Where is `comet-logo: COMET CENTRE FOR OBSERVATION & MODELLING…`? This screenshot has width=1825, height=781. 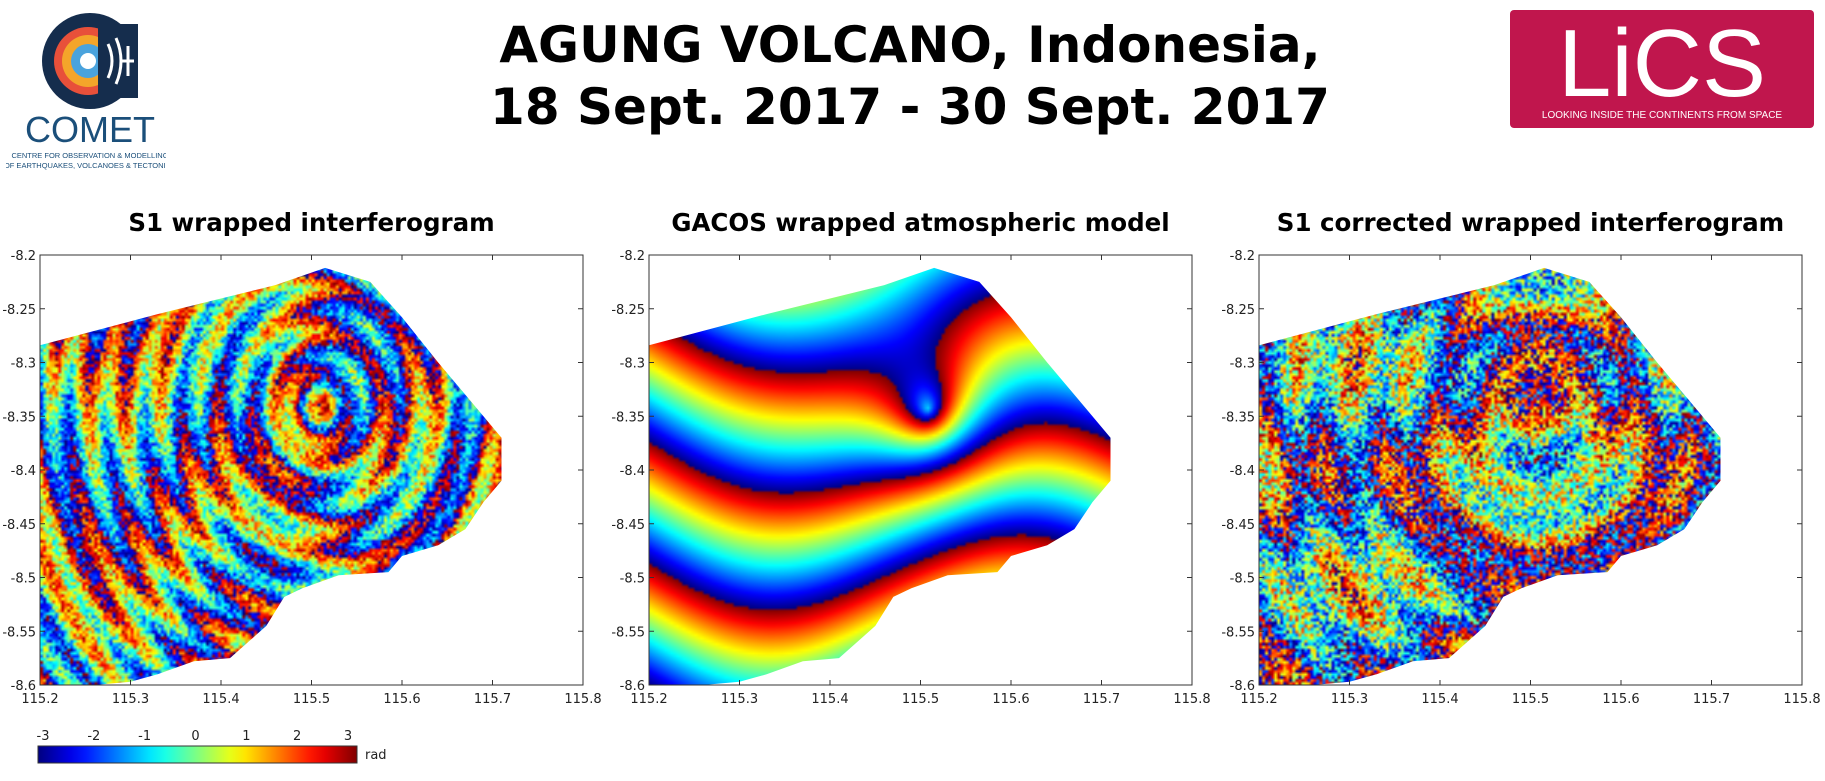
comet-logo: COMET CENTRE FOR OBSERVATION & MODELLING… is located at coordinates (86, 91).